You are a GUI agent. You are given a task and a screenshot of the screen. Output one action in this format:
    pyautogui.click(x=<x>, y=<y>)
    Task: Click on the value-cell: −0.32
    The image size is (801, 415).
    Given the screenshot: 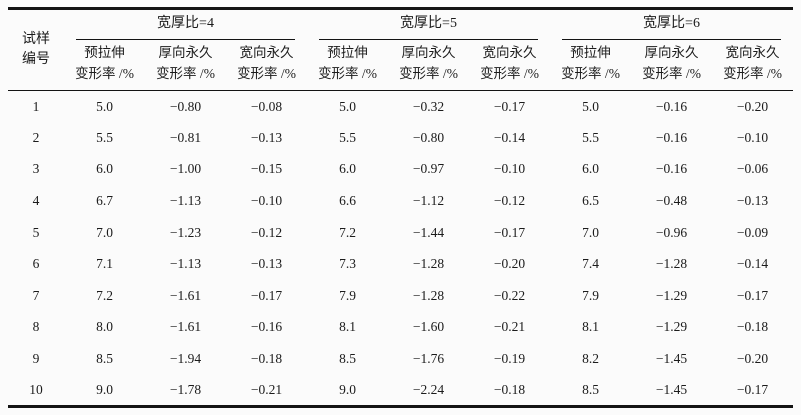 What is the action you would take?
    pyautogui.click(x=428, y=106)
    